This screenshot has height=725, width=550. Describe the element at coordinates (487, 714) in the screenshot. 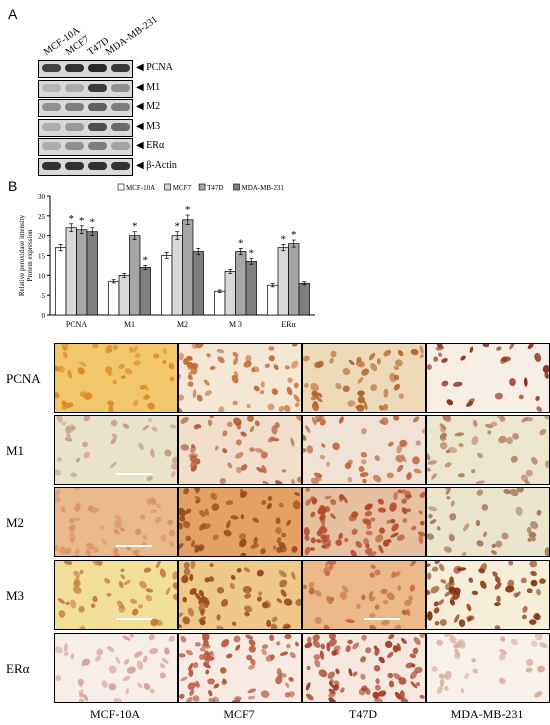

I see `micrograph-column-label: MDA-MB-231` at that location.